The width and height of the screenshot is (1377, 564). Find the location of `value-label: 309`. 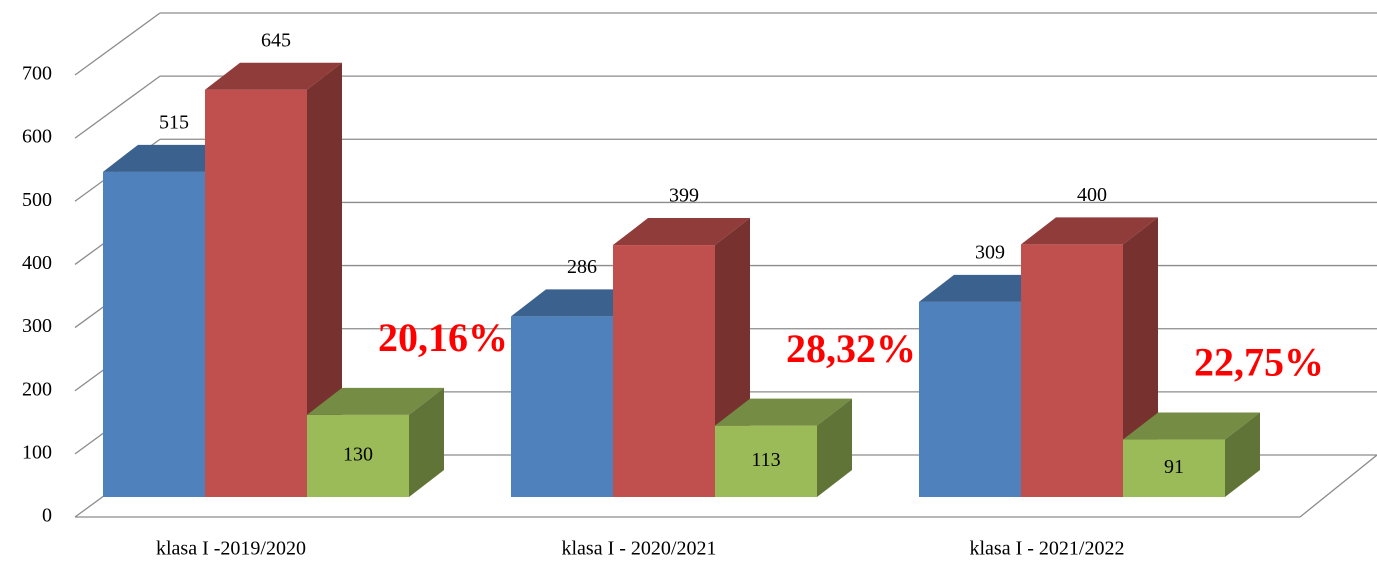

value-label: 309 is located at coordinates (990, 252).